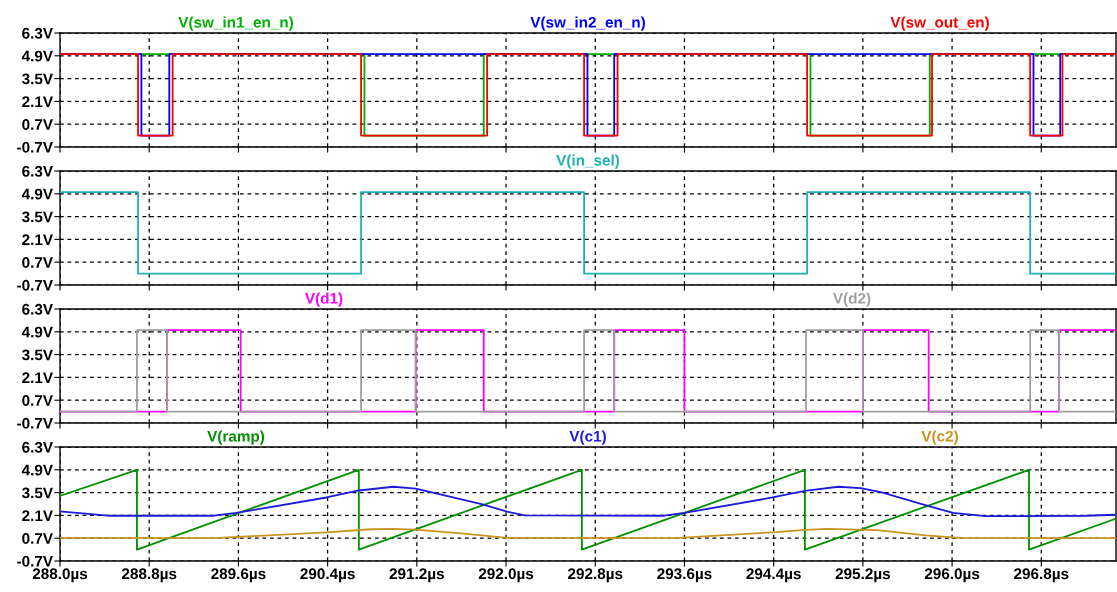  Describe the element at coordinates (324, 299) in the screenshot. I see `text: V(d1)` at that location.